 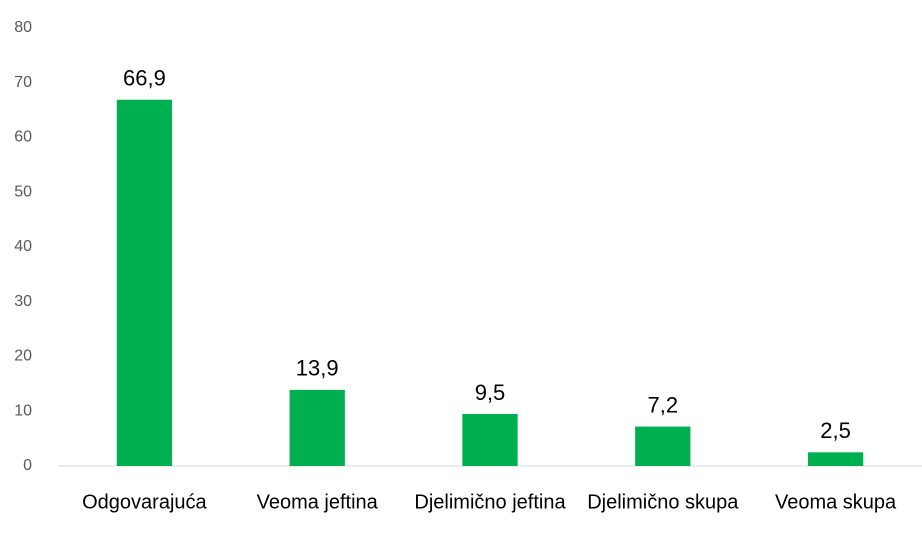 I want to click on y-tick-label: 40, so click(x=23, y=246).